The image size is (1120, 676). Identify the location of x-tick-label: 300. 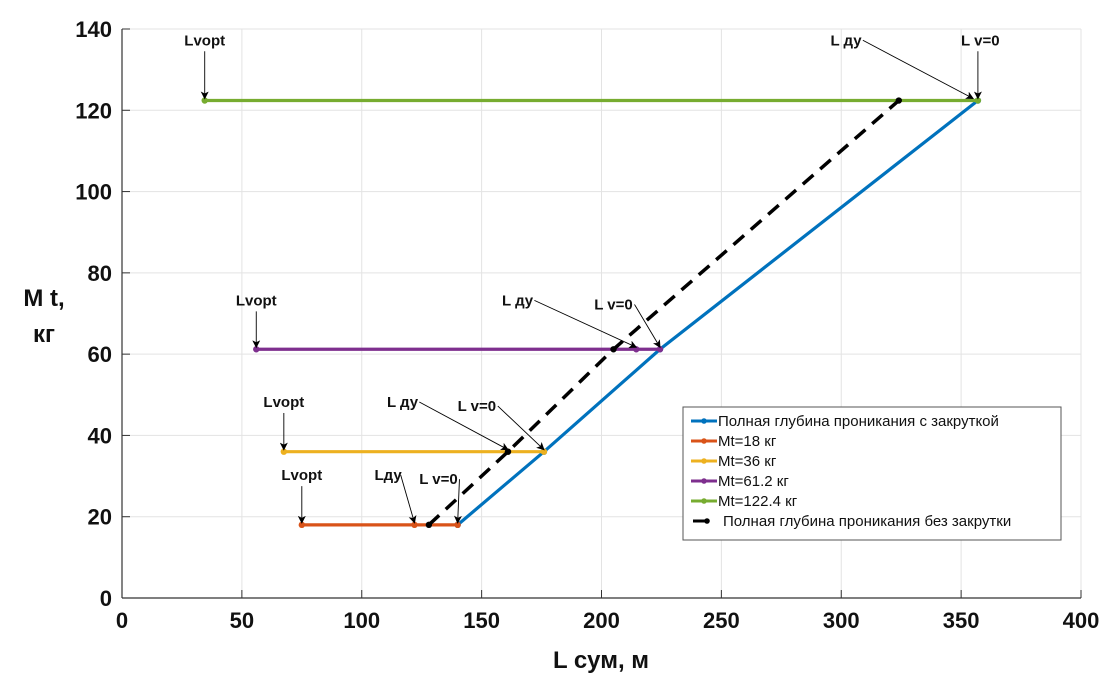
(841, 620).